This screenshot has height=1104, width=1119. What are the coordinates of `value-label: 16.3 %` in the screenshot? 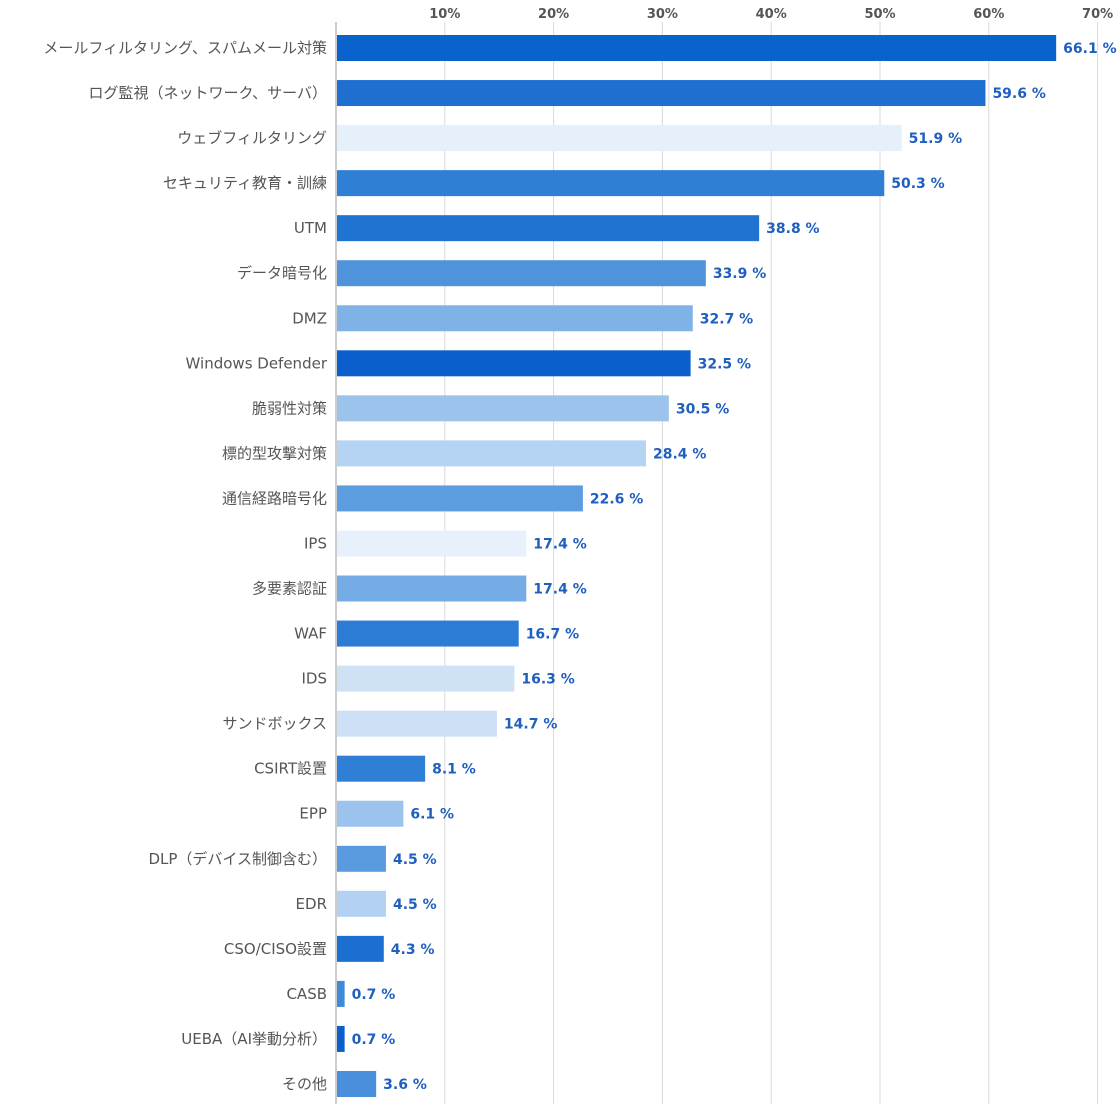 It's located at (547, 680).